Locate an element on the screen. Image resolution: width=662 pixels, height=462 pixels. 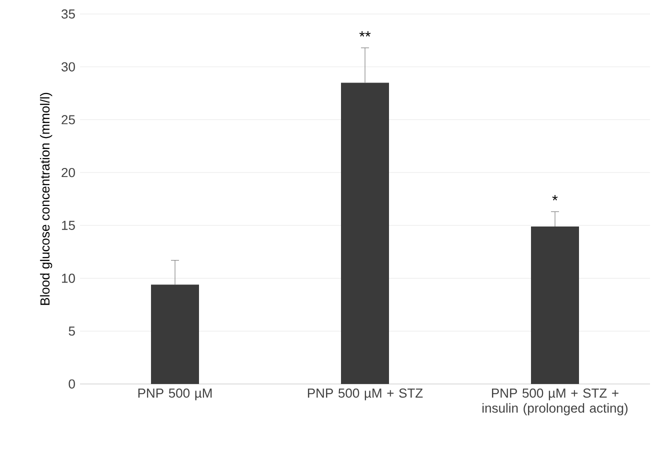
y-tick-label: 15 is located at coordinates (68, 225).